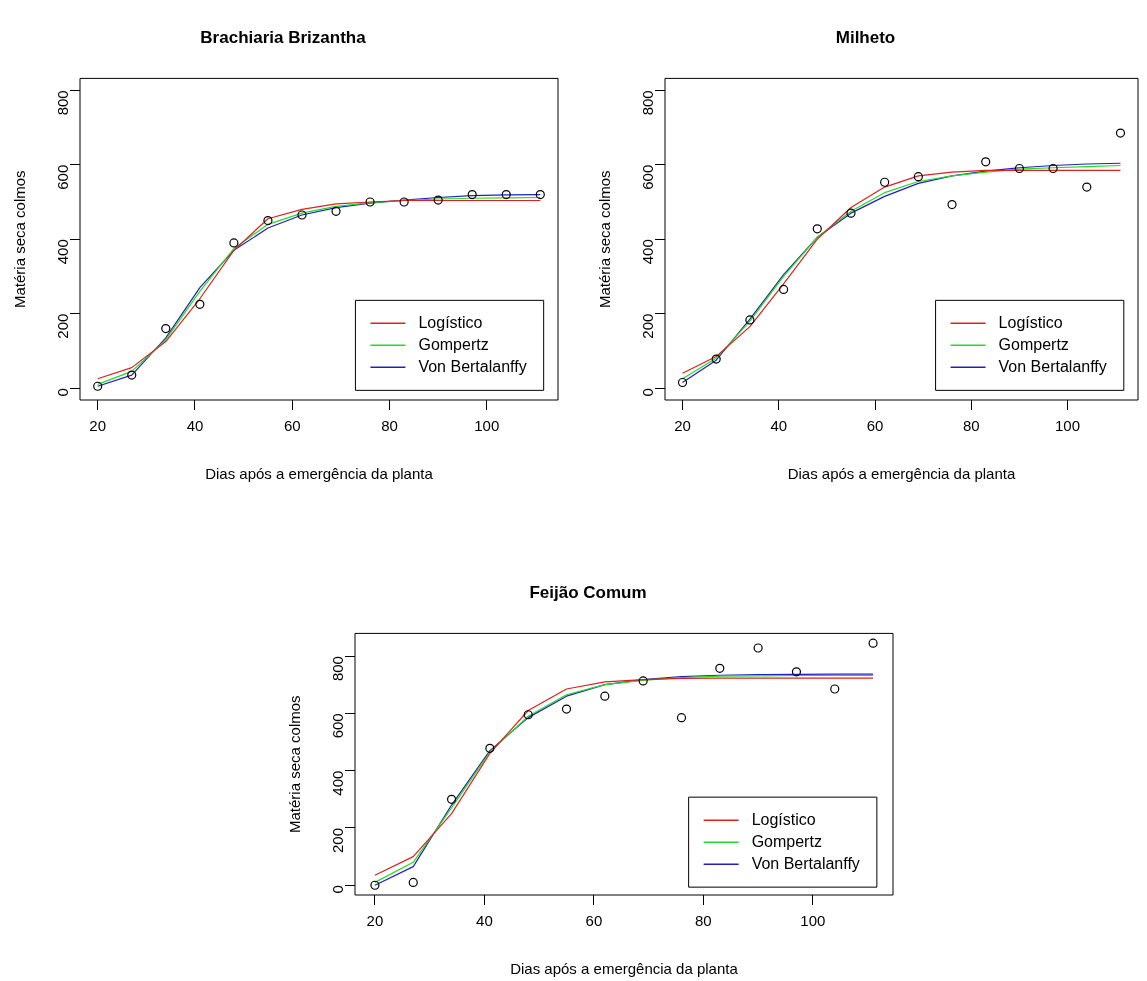  Describe the element at coordinates (588, 592) in the screenshot. I see `chart-title: Feijão Comum` at that location.